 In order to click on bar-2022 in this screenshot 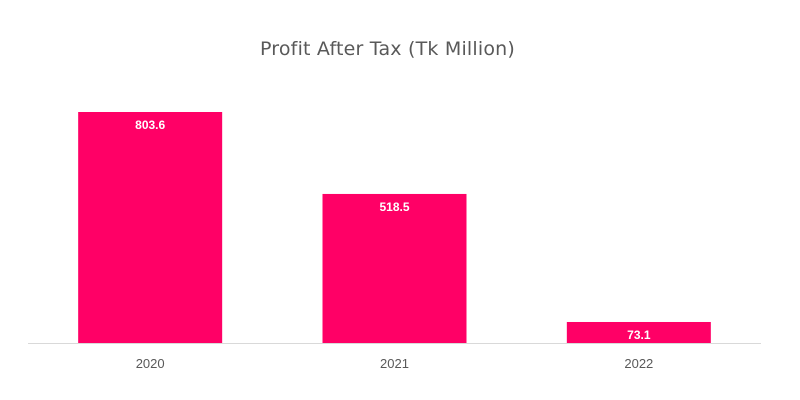, I will do `click(638, 332)`.